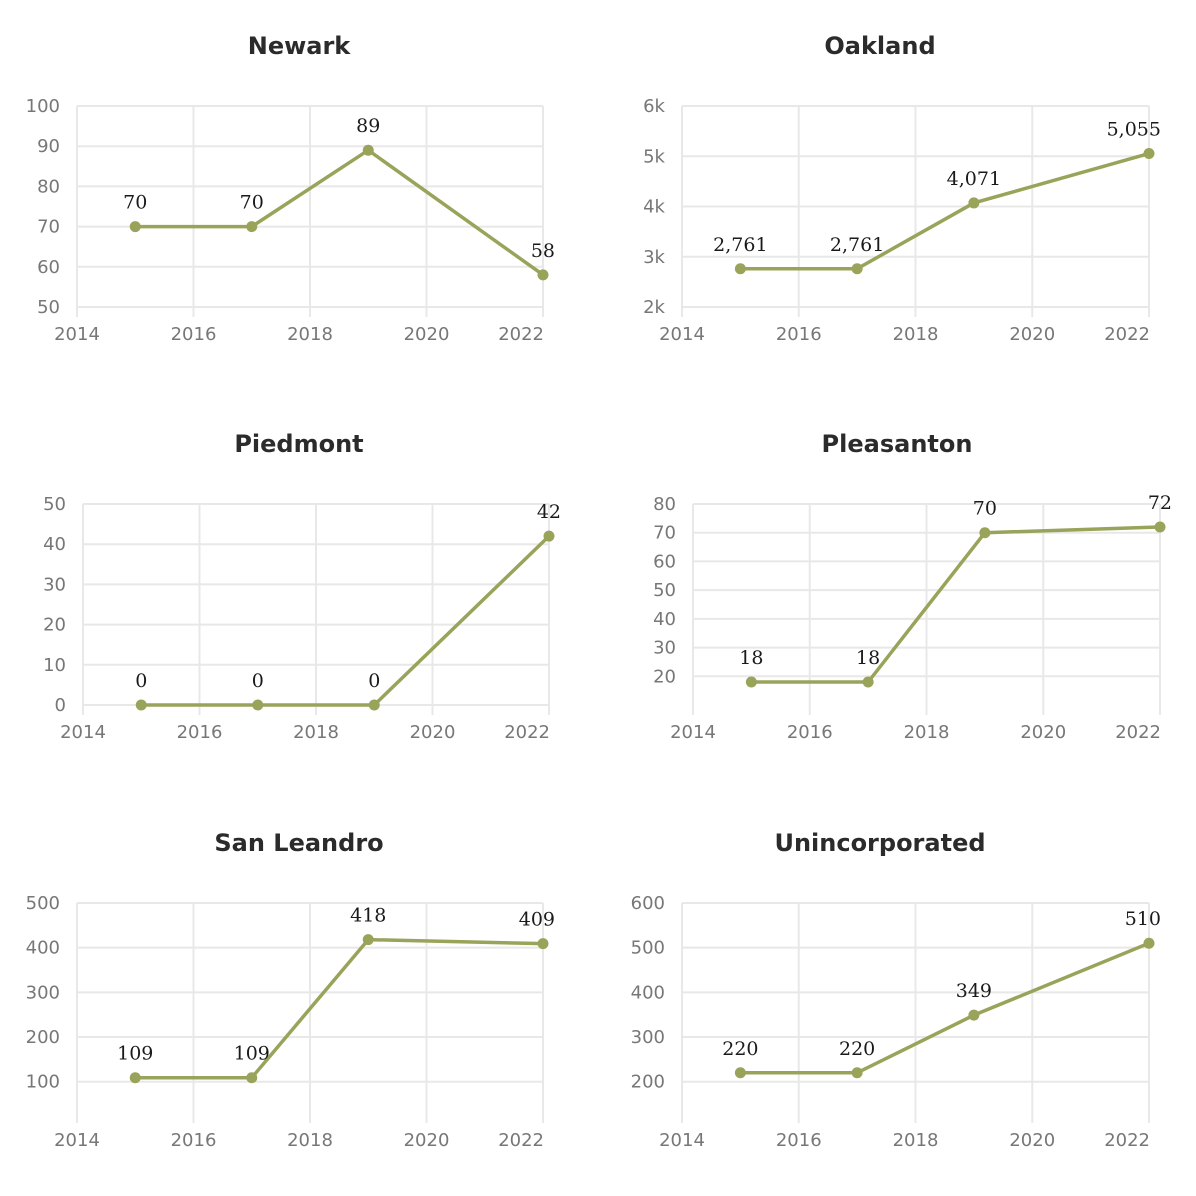 This screenshot has height=1196, width=1196. I want to click on y-tick-label: 5k, so click(654, 156).